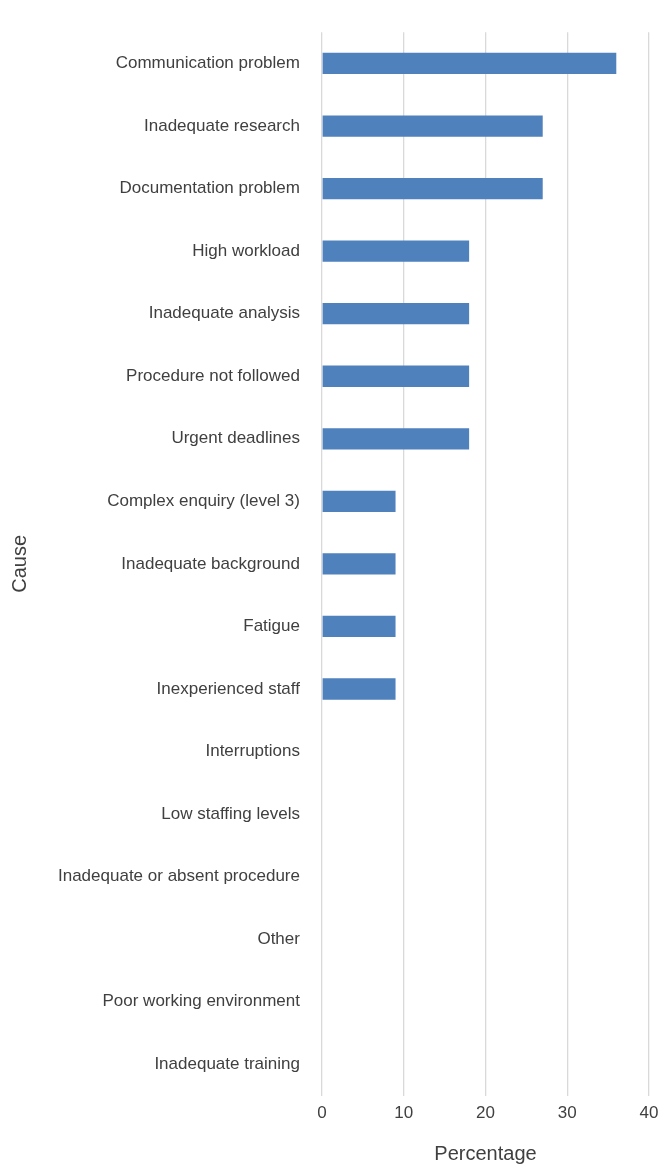  Describe the element at coordinates (404, 1113) in the screenshot. I see `x-tick-label: 10` at that location.